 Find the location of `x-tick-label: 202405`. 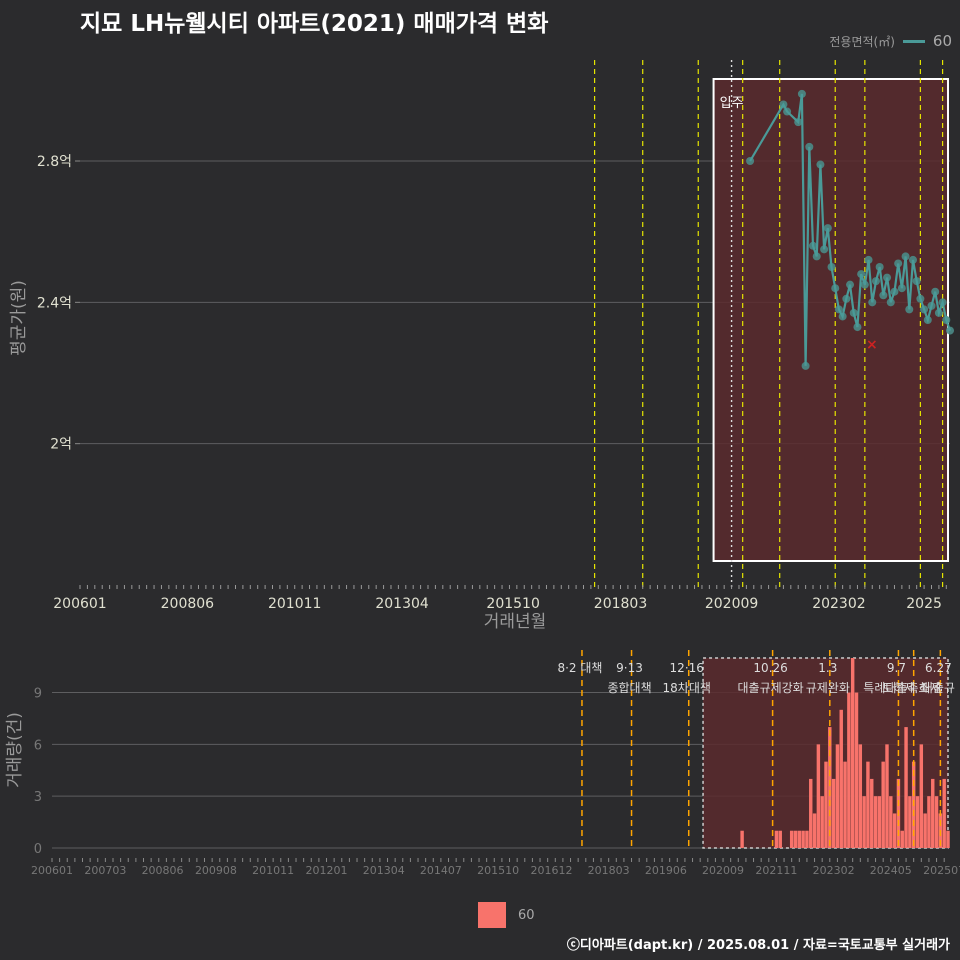

x-tick-label: 202405 is located at coordinates (891, 870).